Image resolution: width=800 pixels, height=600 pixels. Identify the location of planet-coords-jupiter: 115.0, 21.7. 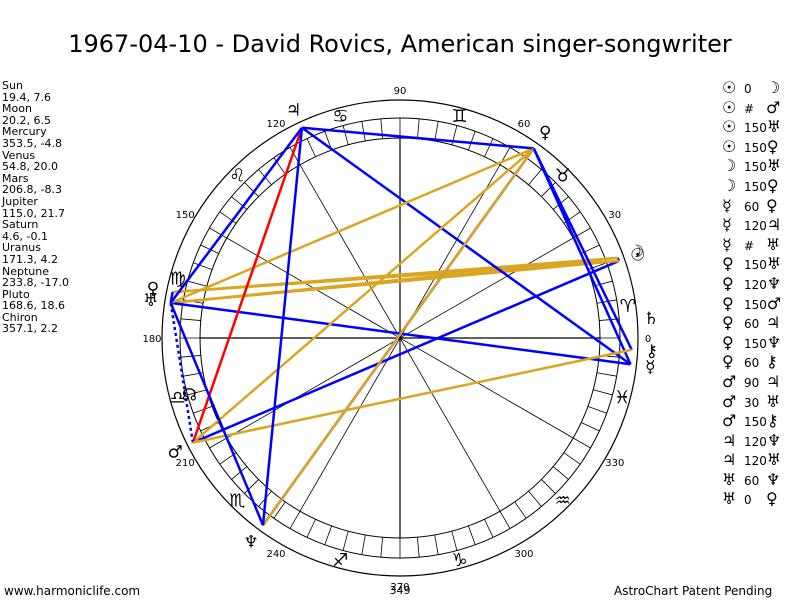
(33, 213).